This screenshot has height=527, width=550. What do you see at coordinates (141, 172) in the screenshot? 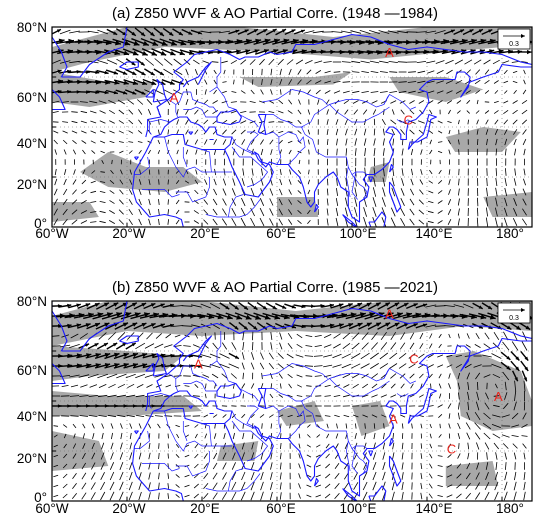
I see `significance-shade` at bounding box center [141, 172].